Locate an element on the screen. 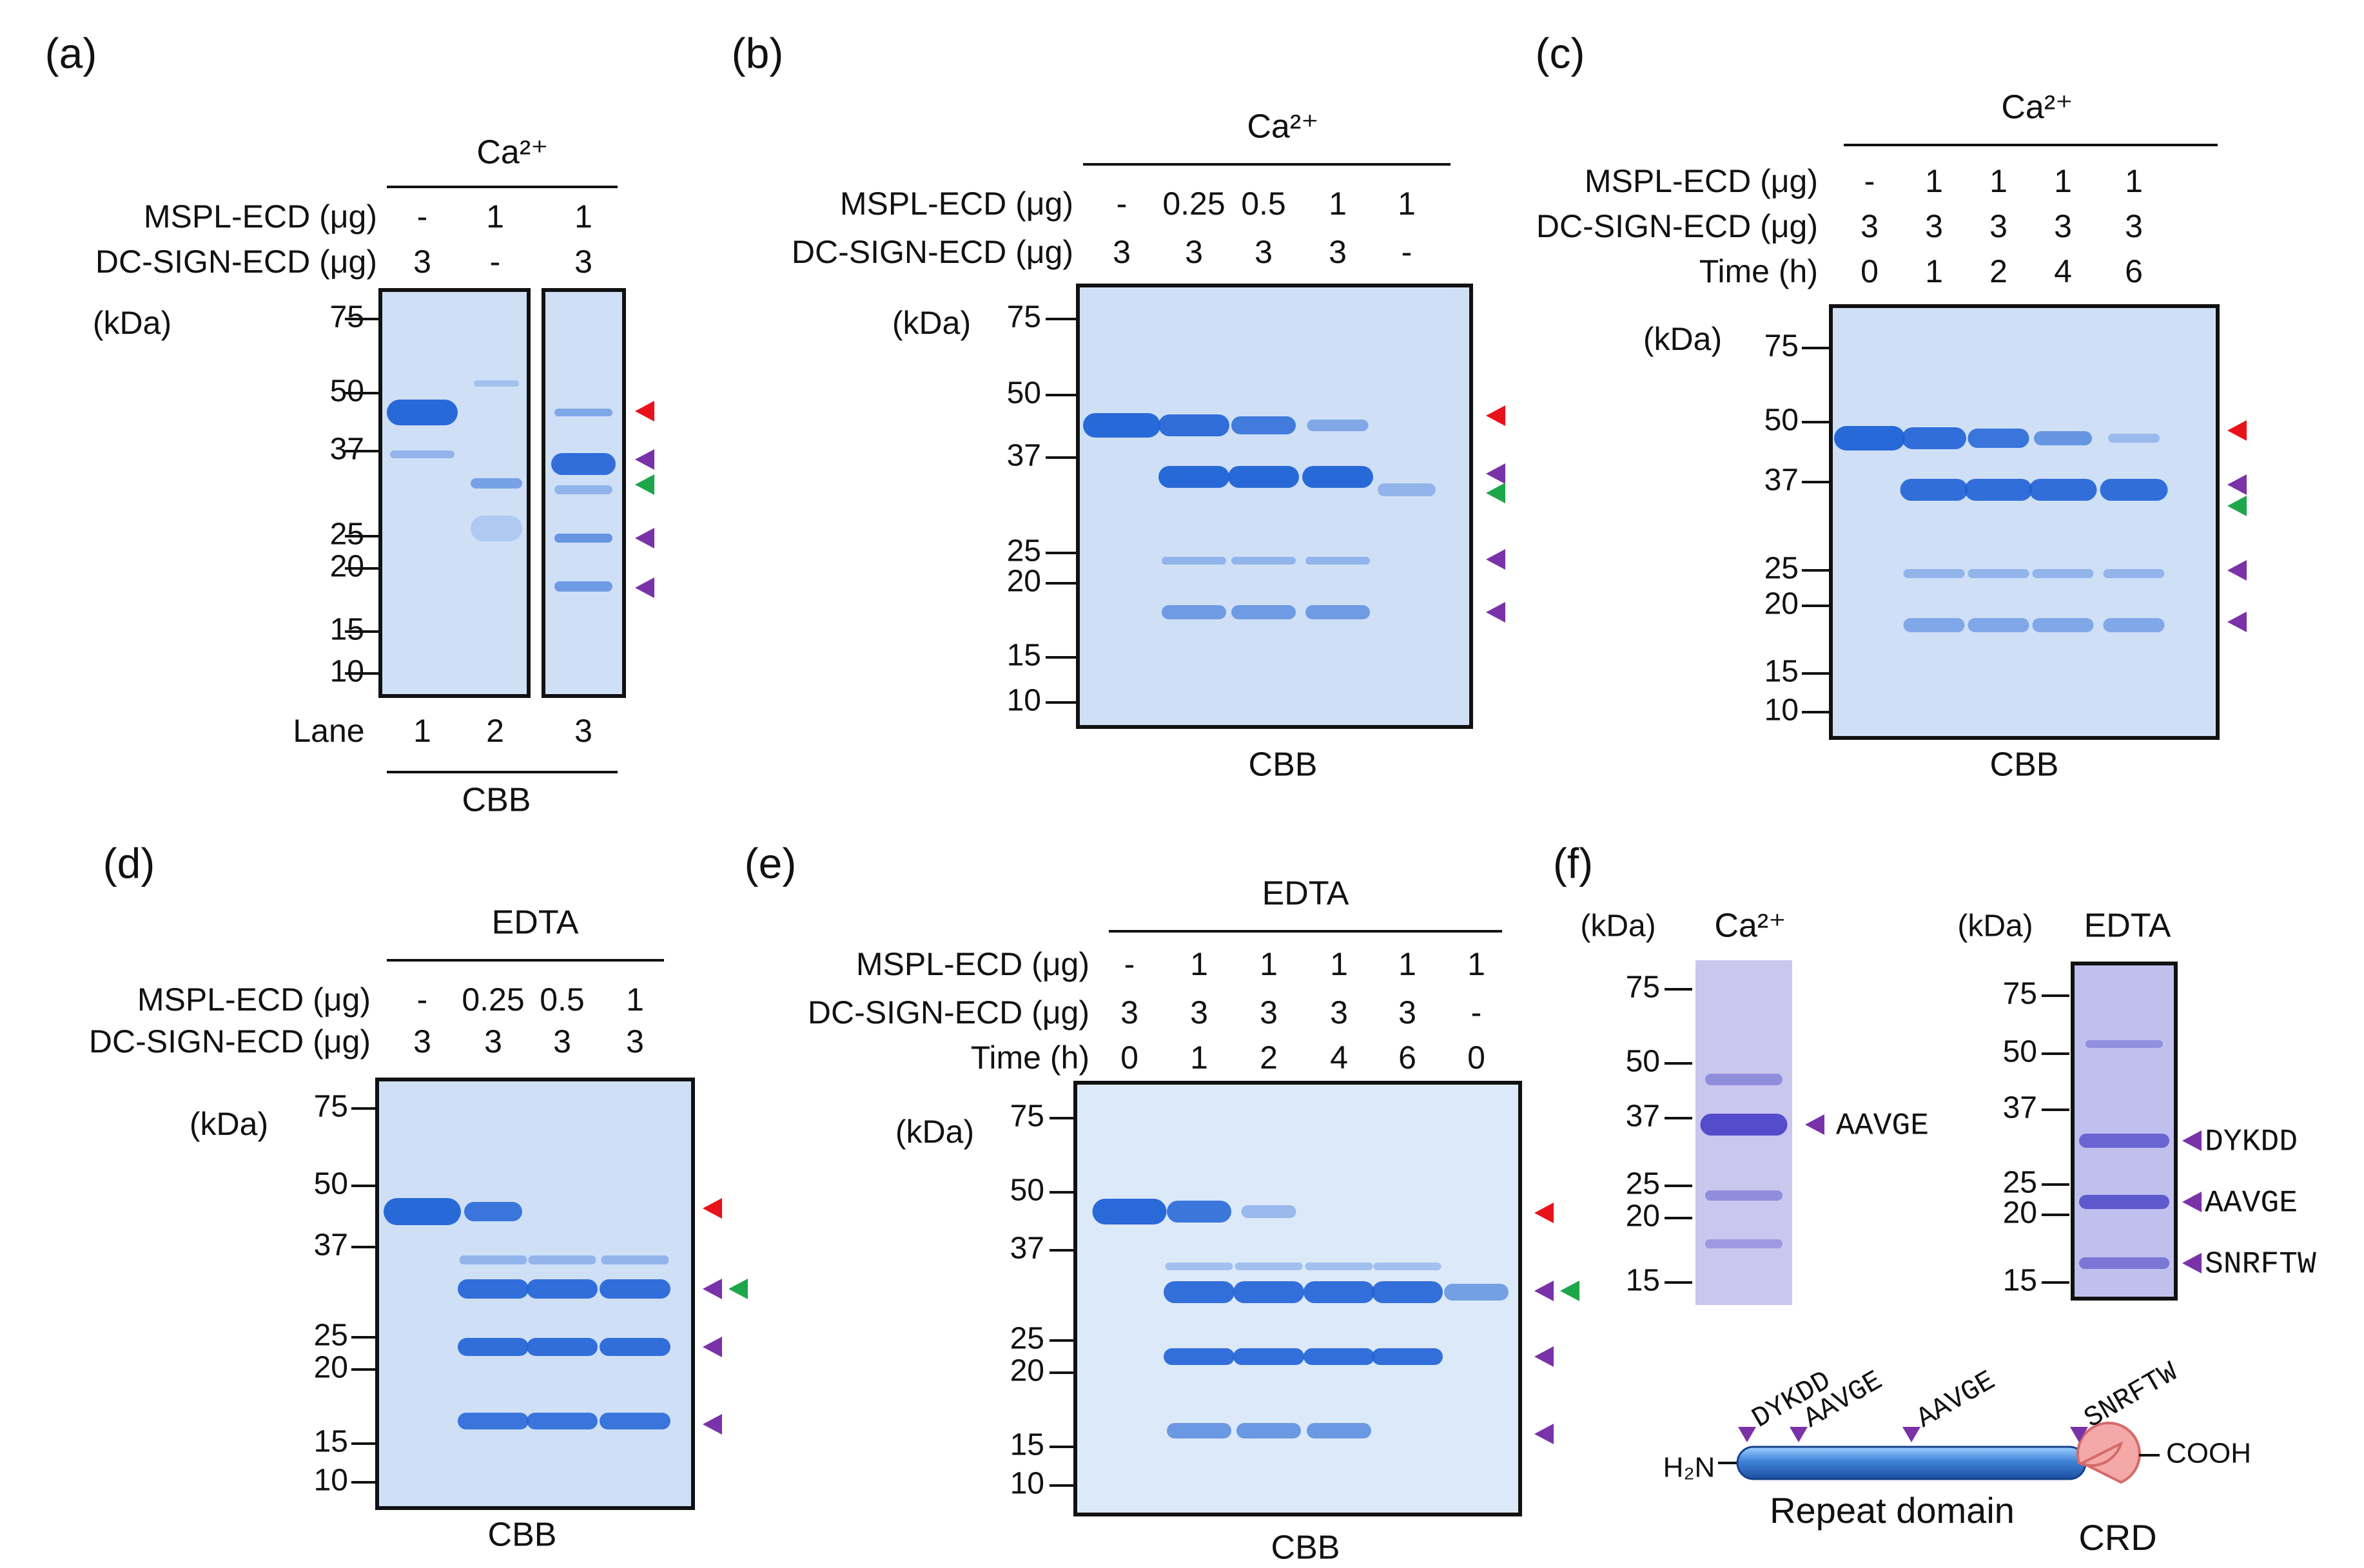 The image size is (2364, 1568). condition-label: Ca²⁺ is located at coordinates (2037, 108).